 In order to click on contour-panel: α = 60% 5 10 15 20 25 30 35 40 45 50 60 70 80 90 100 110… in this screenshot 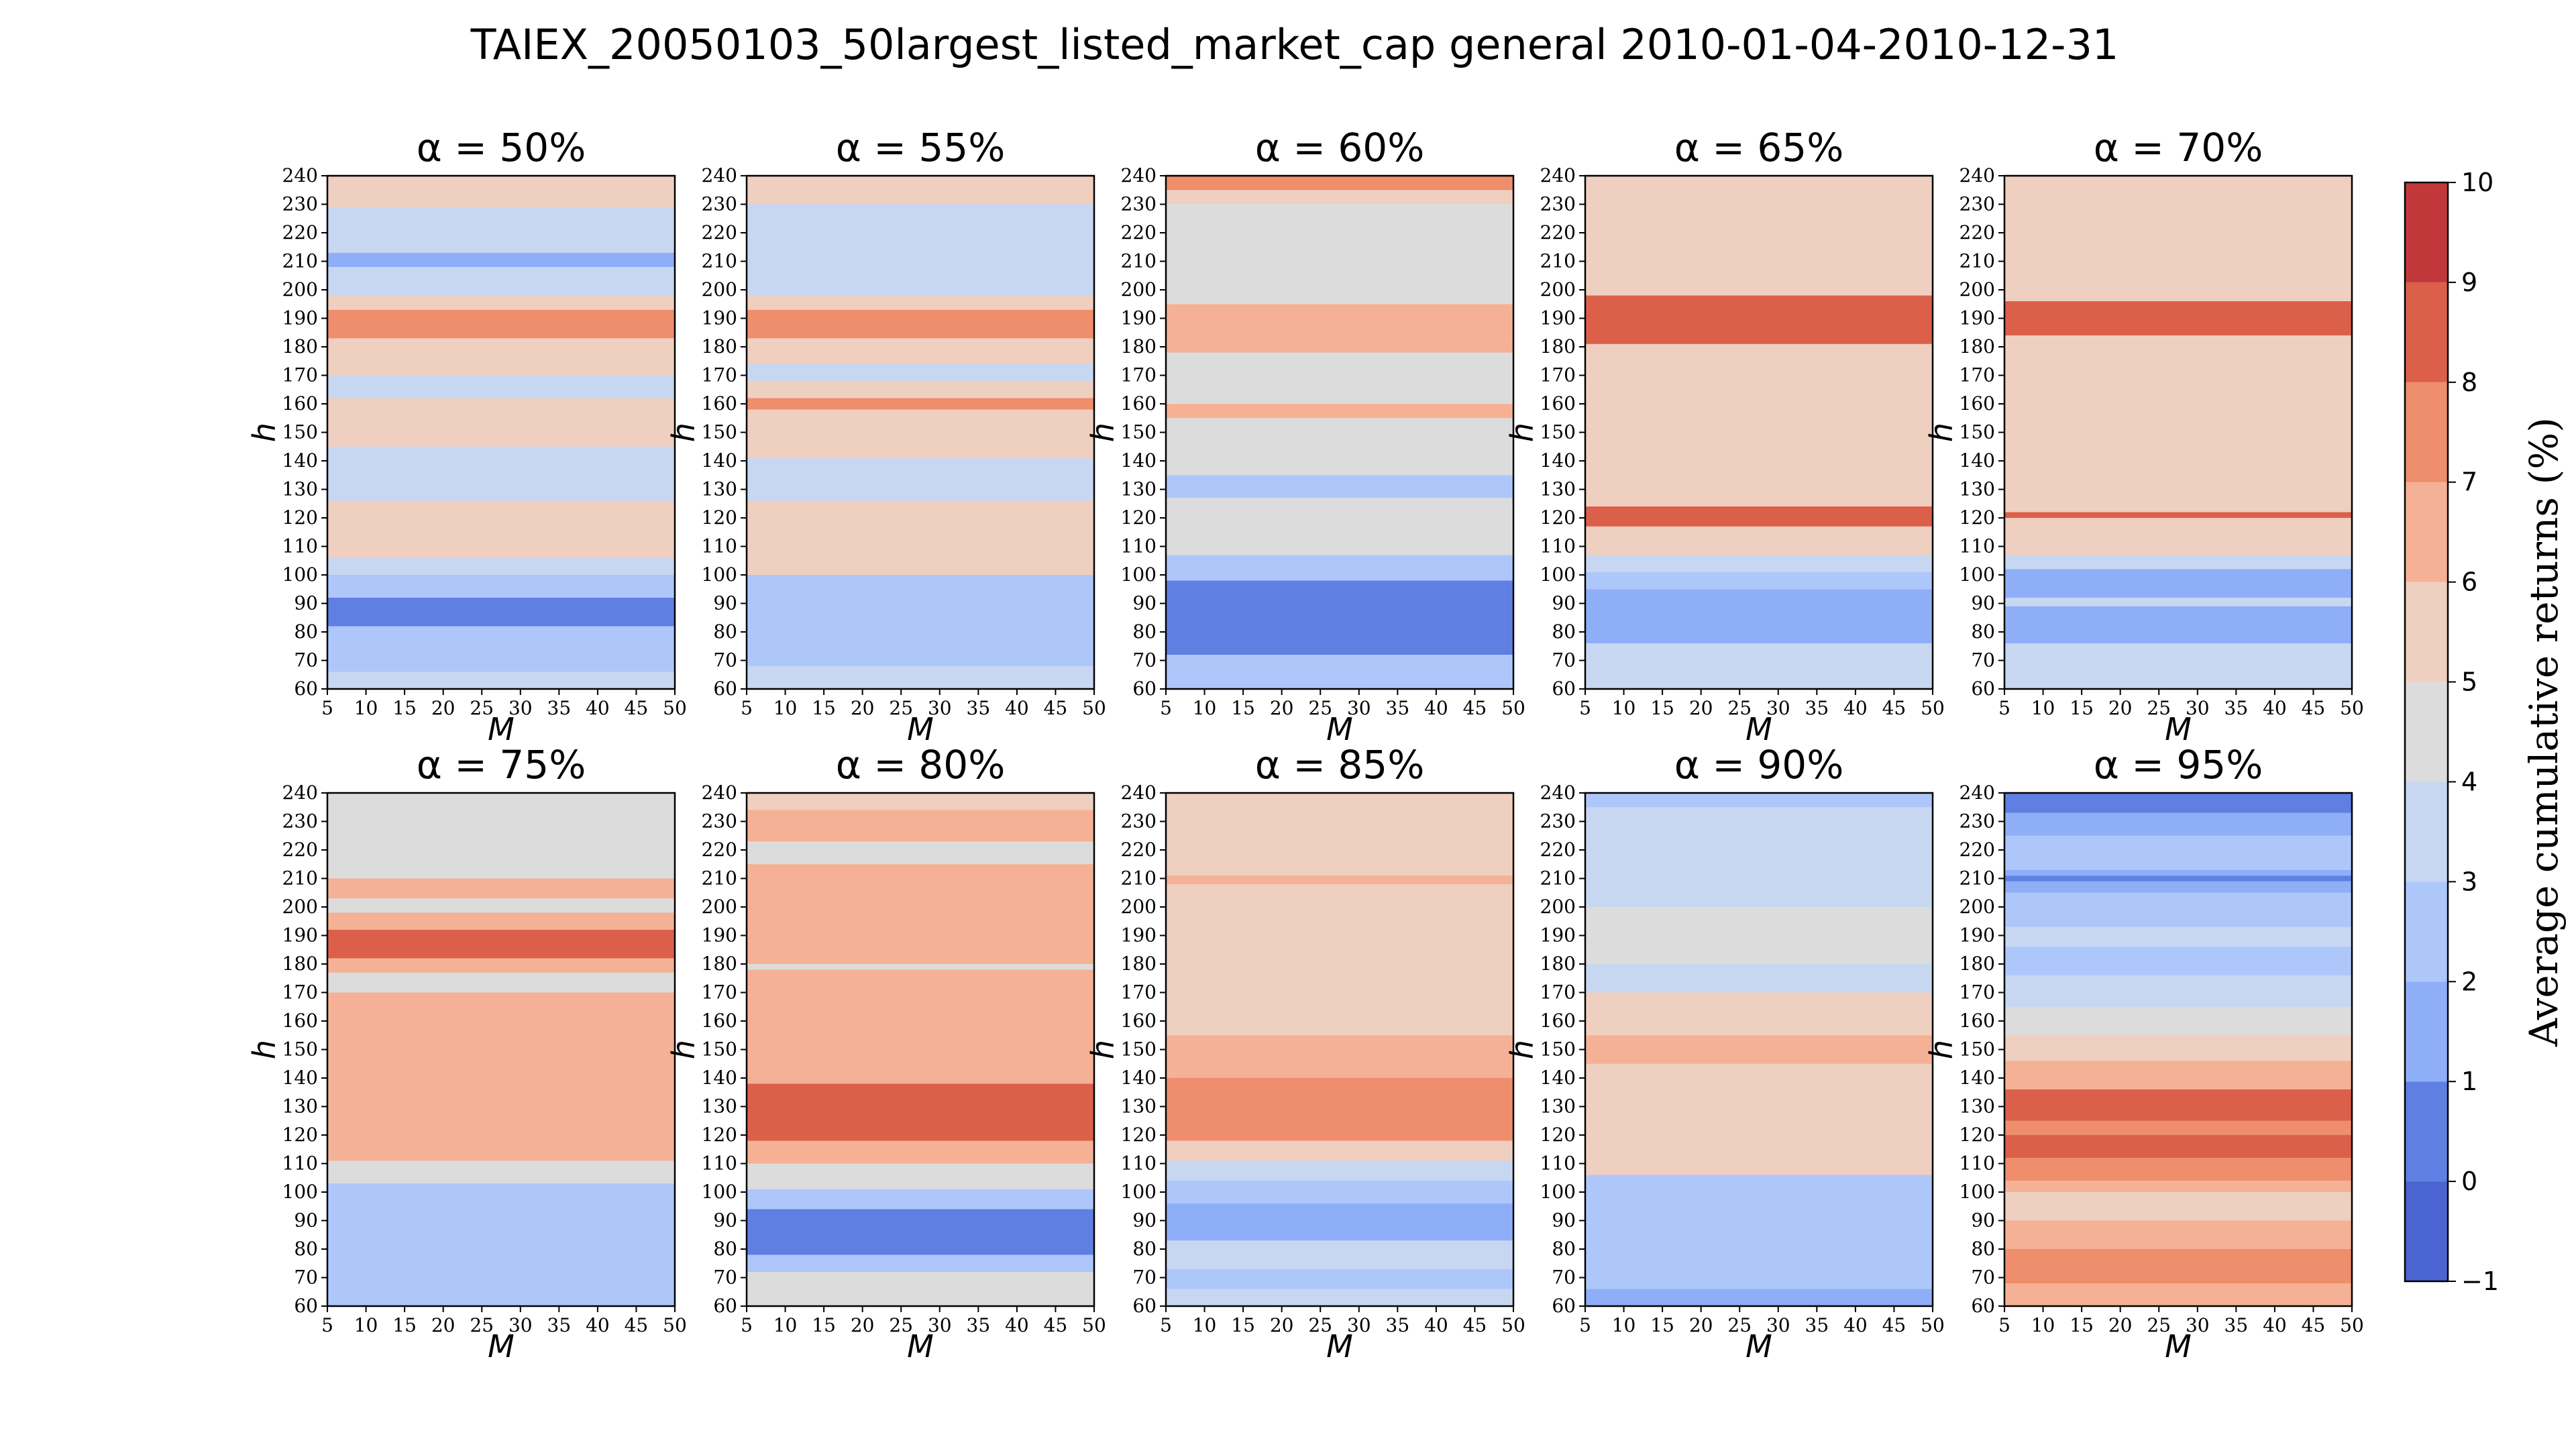, I will do `click(1305, 436)`.